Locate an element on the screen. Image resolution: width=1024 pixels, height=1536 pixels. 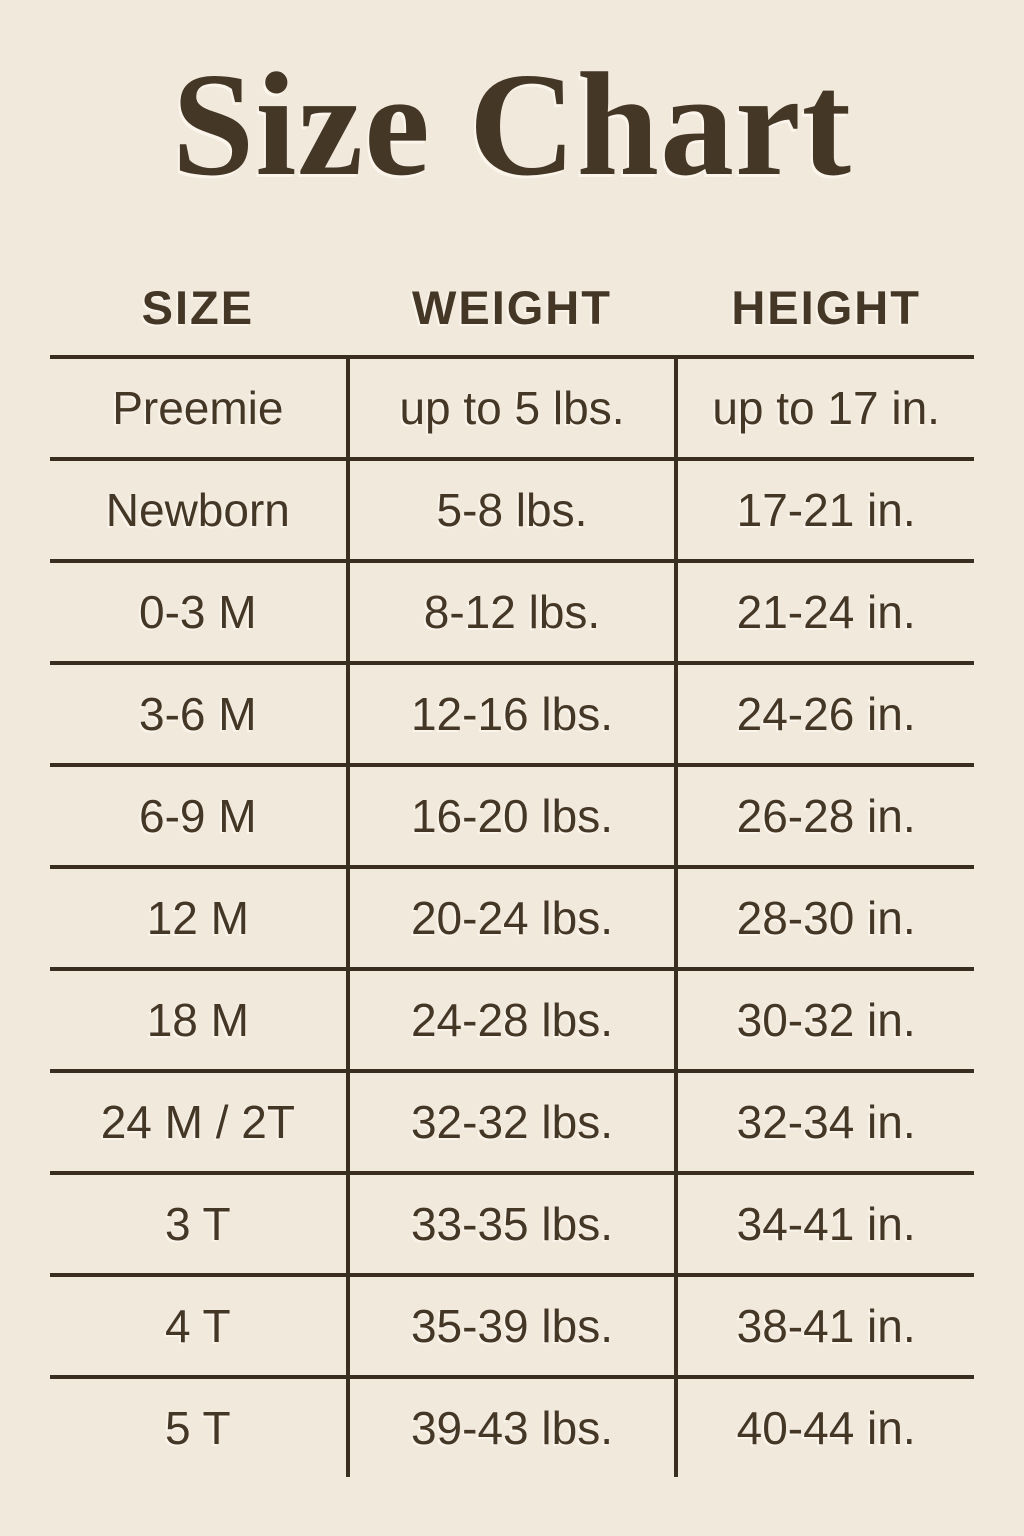
table-header-row: SIZE WEIGHT HEIGHT is located at coordinates (512, 307).